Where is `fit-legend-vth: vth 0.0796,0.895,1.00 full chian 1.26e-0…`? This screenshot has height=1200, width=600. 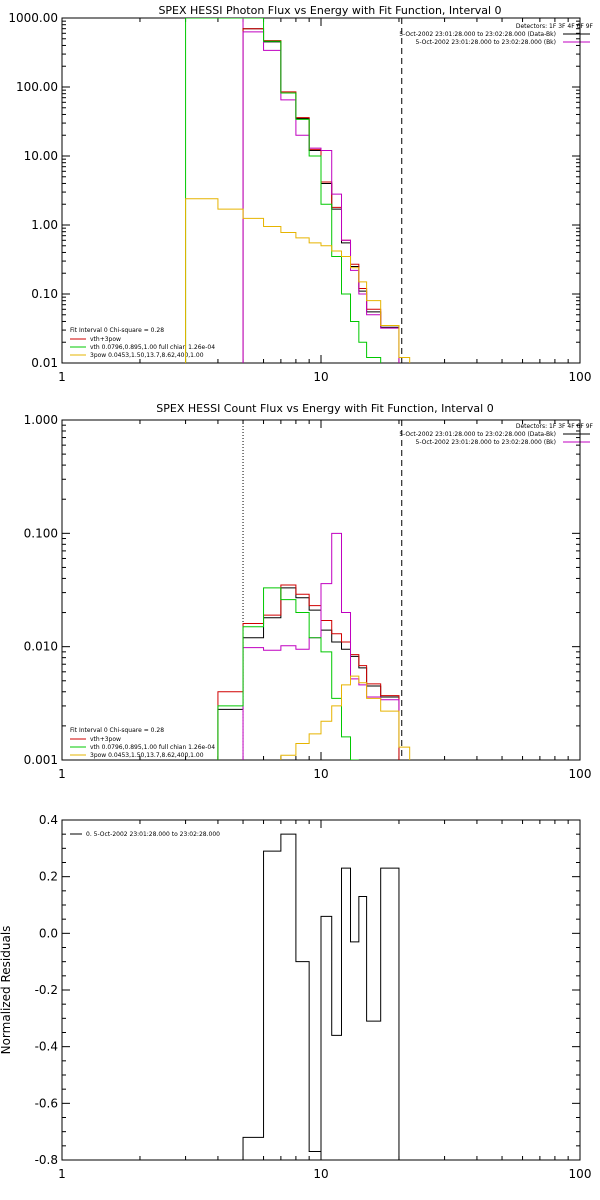 fit-legend-vth: vth 0.0796,0.895,1.00 full chian 1.26e-0… is located at coordinates (152, 347).